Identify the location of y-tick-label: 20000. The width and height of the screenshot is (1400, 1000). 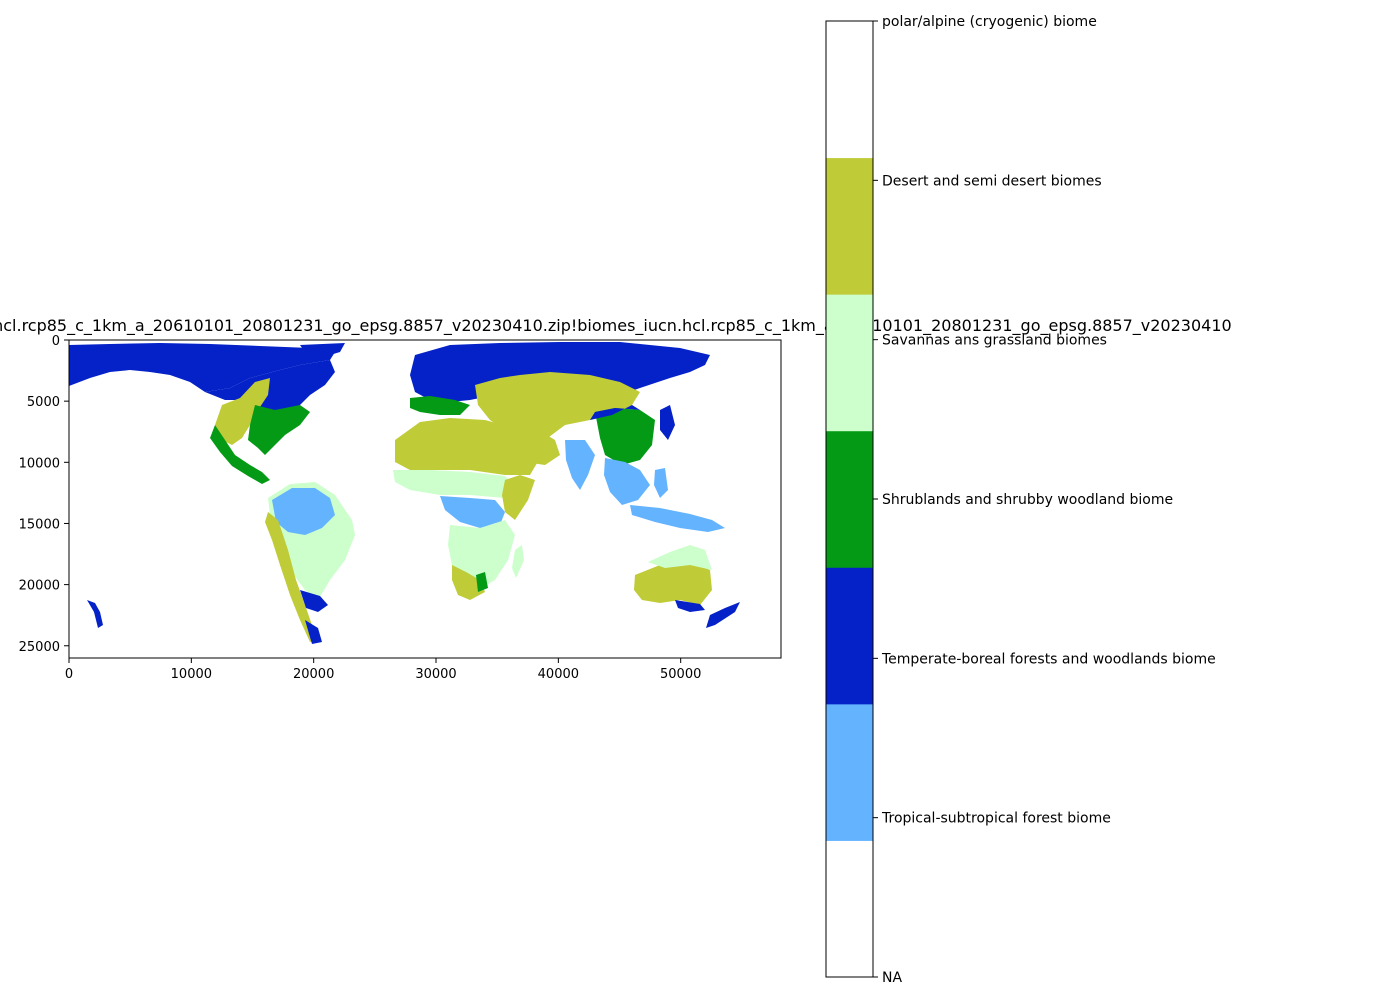
(39, 586).